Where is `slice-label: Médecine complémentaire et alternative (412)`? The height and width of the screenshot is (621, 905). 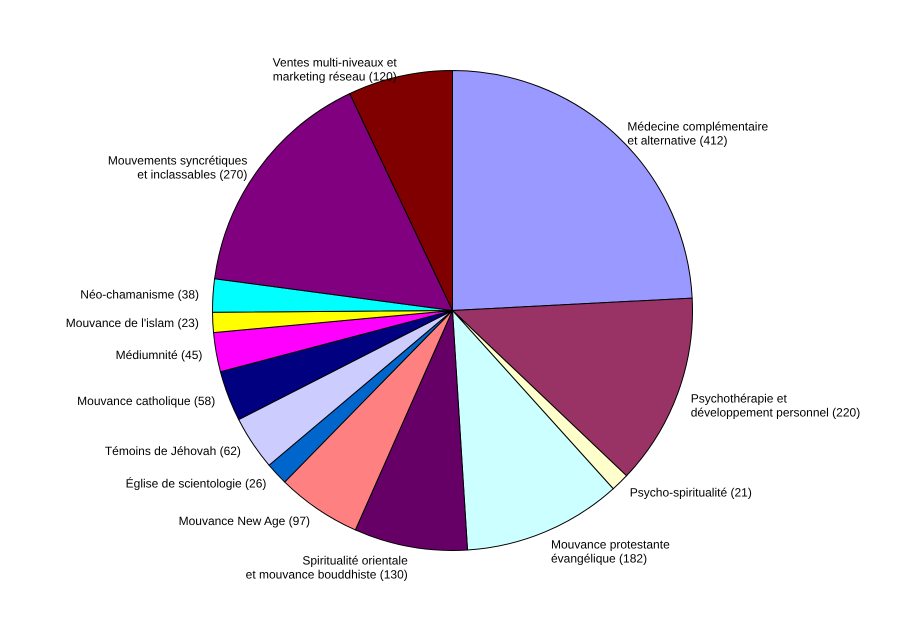
slice-label: Médecine complémentaire et alternative (412) is located at coordinates (697, 133).